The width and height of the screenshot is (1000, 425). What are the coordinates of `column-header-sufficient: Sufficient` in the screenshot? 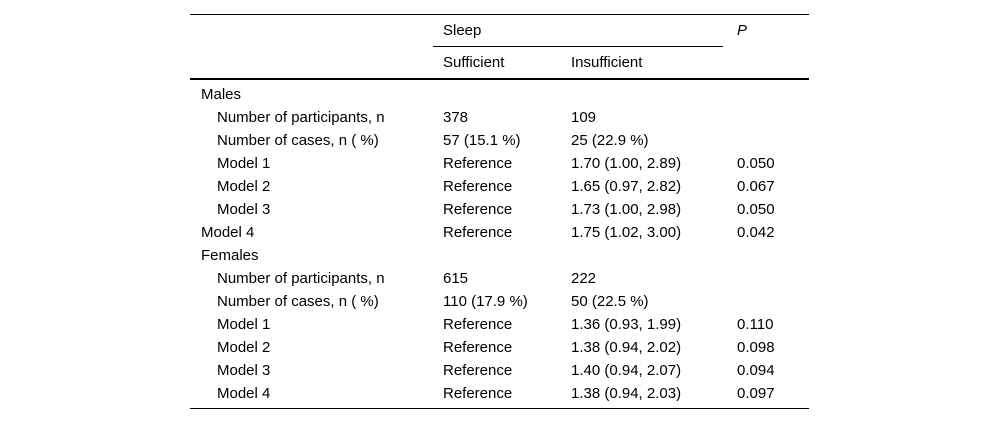 It's located at (474, 62).